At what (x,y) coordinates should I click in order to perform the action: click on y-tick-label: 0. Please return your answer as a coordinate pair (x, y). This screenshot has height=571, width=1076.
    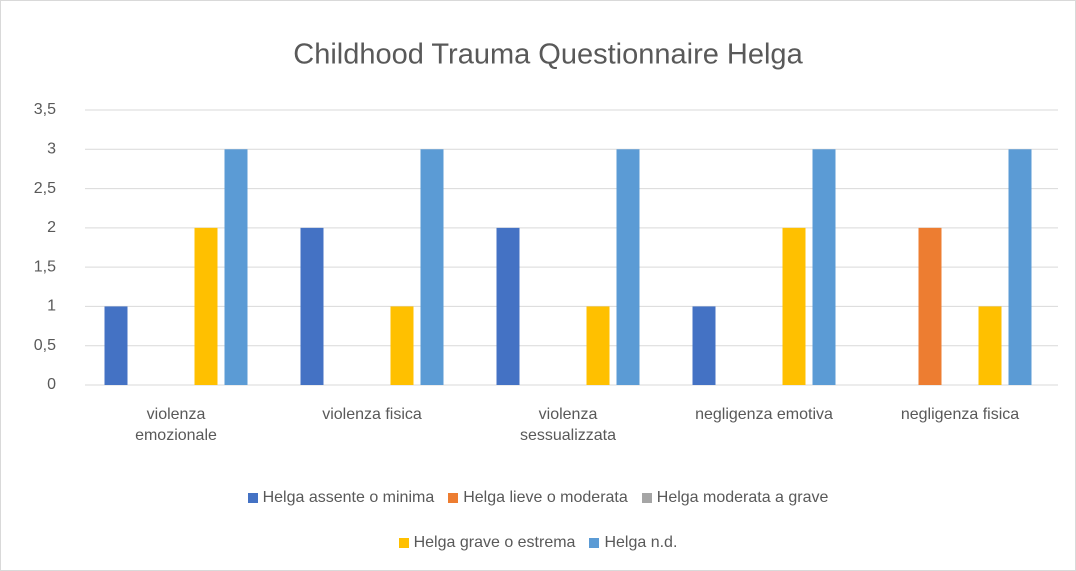
    Looking at the image, I should click on (51, 384).